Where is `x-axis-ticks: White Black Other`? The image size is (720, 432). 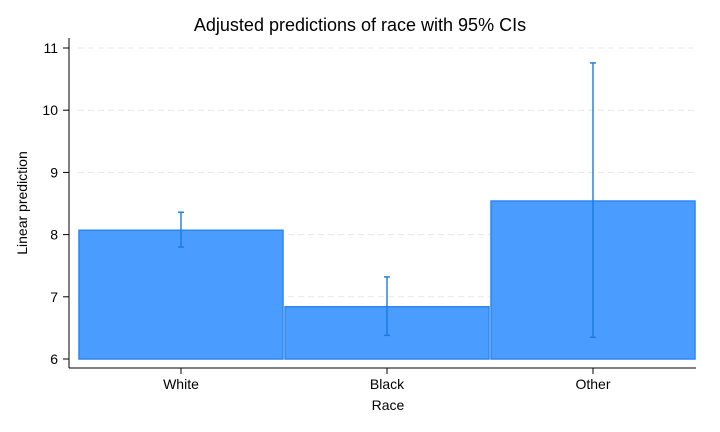
x-axis-ticks: White Black Other is located at coordinates (387, 380).